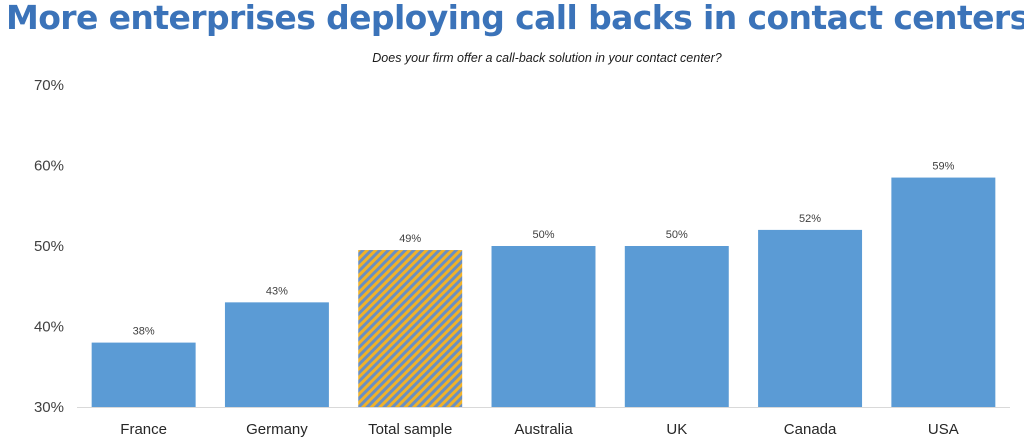  I want to click on x-category-label: Canada, so click(810, 429).